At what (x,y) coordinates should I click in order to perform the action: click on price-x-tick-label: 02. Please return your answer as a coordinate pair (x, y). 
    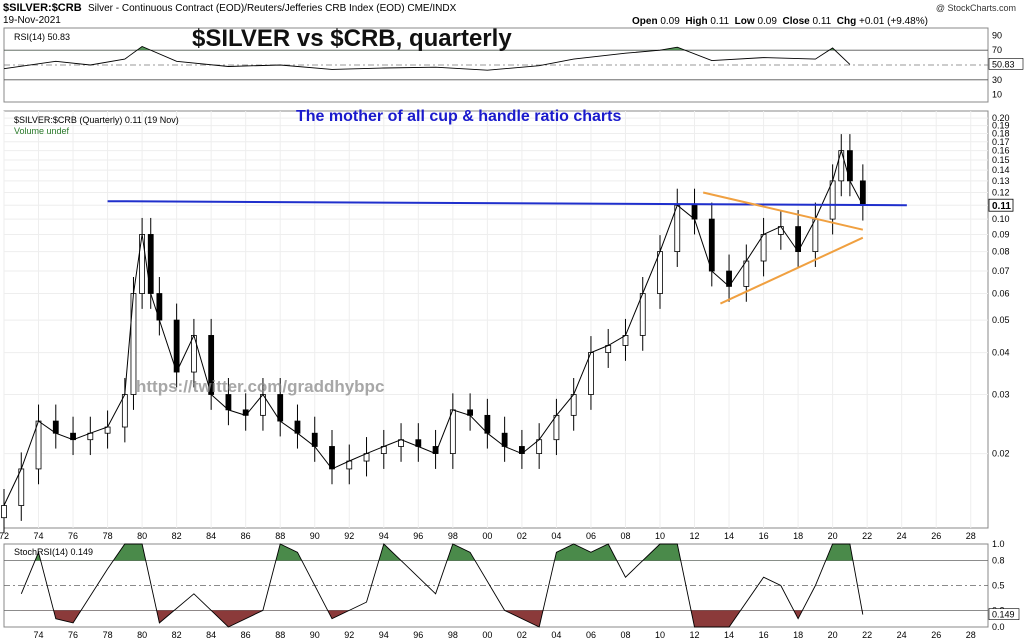
    Looking at the image, I should click on (522, 536).